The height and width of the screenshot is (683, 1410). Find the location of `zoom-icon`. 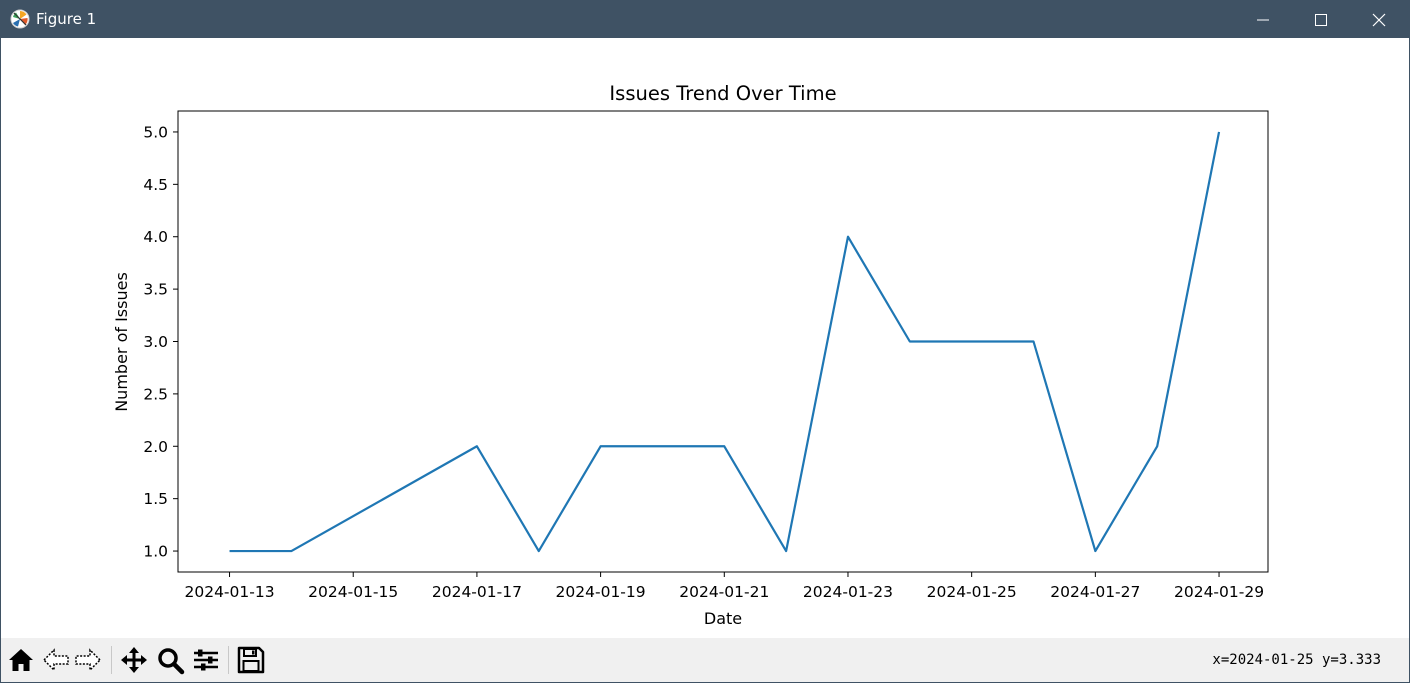

zoom-icon is located at coordinates (171, 661).